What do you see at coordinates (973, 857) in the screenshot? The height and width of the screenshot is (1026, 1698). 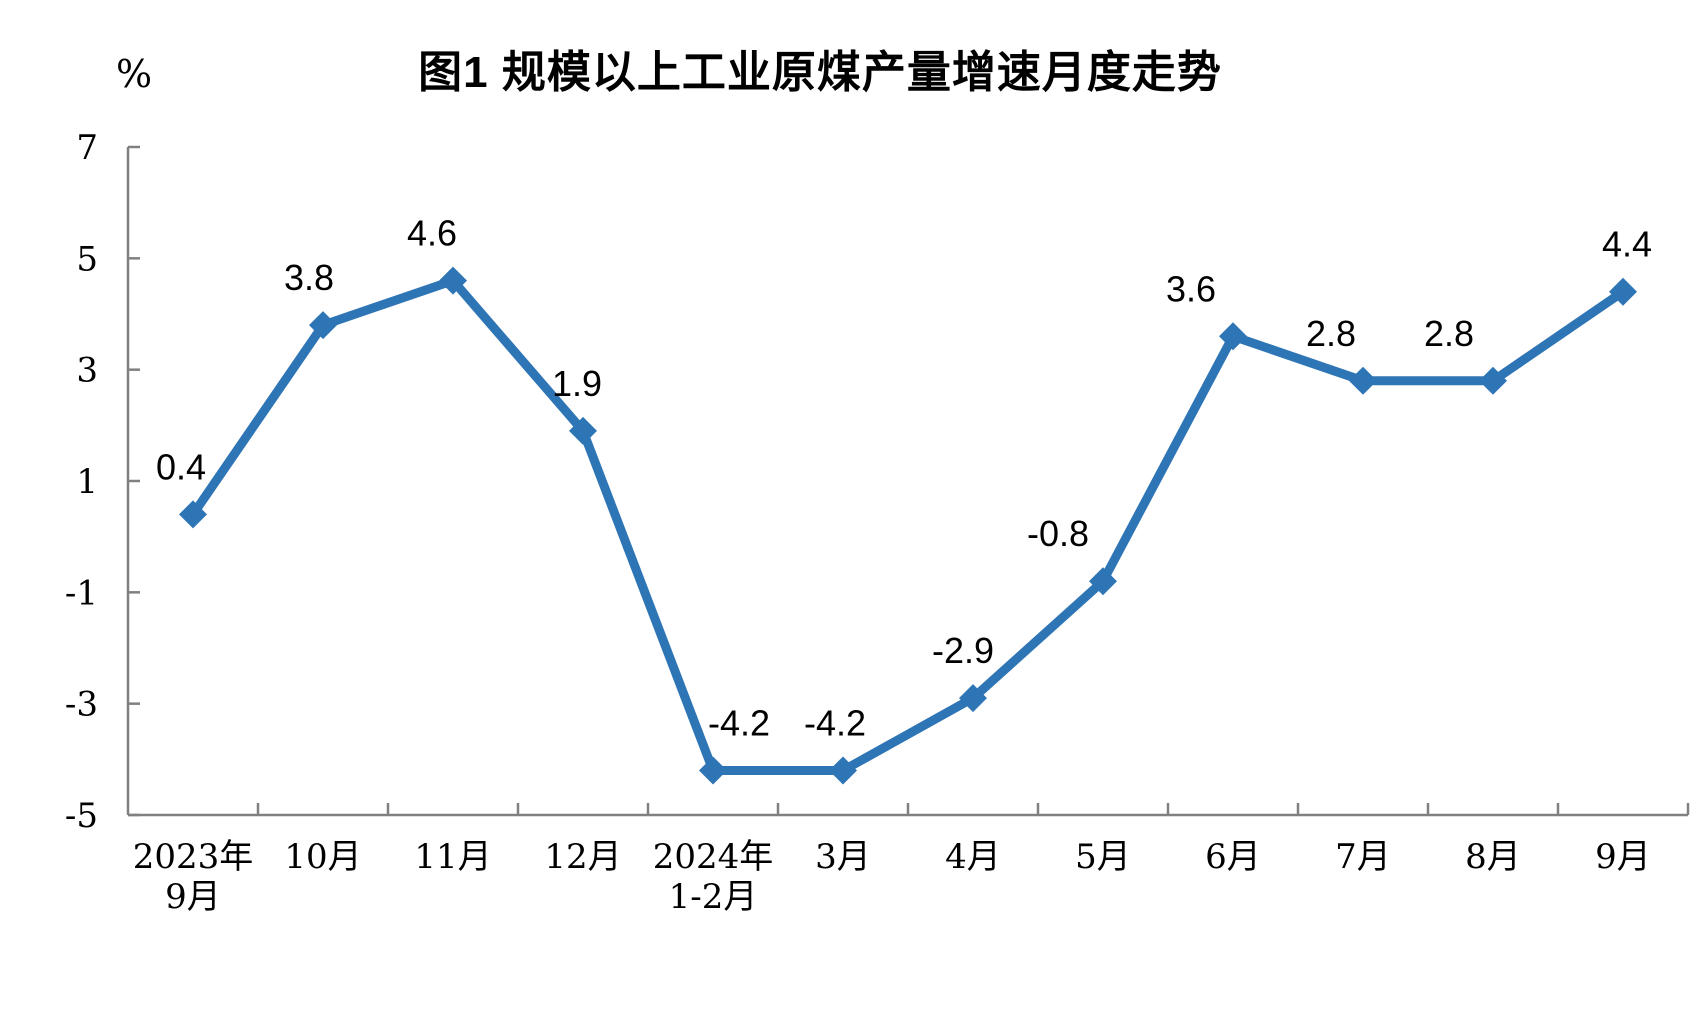 I see `x-tick-label: 4月` at bounding box center [973, 857].